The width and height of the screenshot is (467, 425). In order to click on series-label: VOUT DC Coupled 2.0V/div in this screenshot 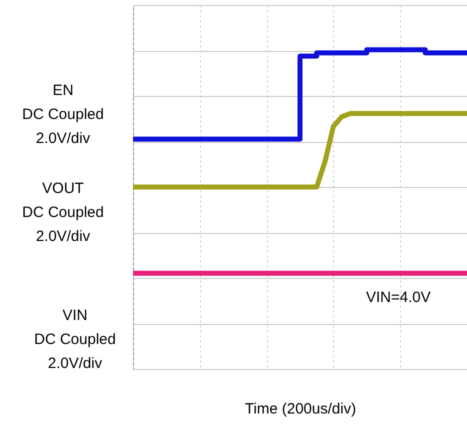, I will do `click(63, 212)`.